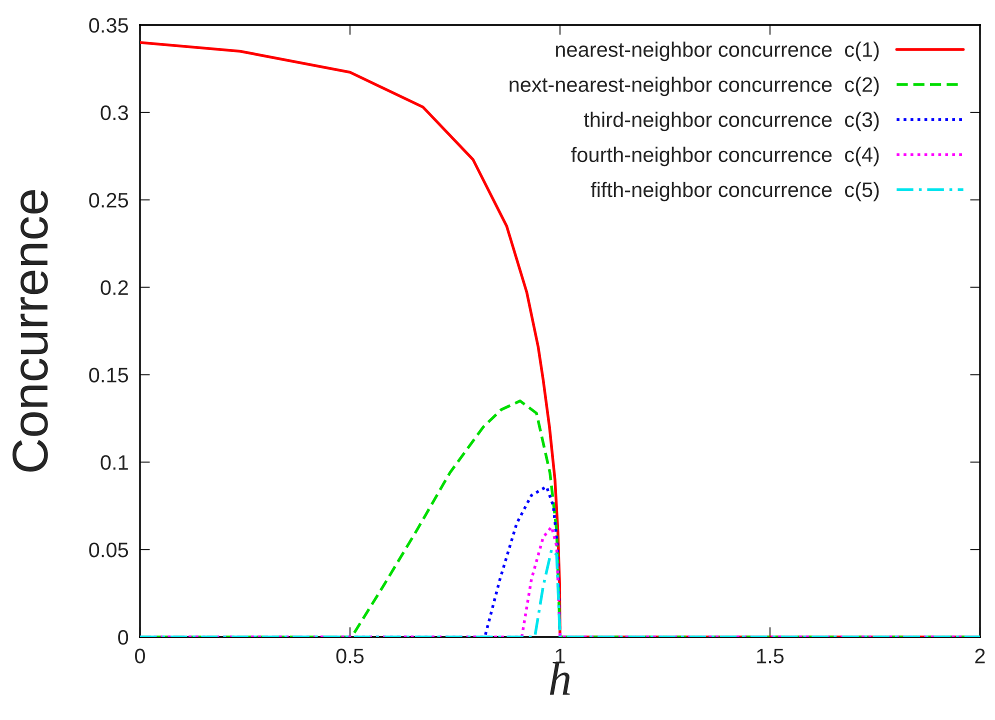 This screenshot has height=720, width=995. What do you see at coordinates (114, 462) in the screenshot?
I see `y-tick-label: 0.1` at bounding box center [114, 462].